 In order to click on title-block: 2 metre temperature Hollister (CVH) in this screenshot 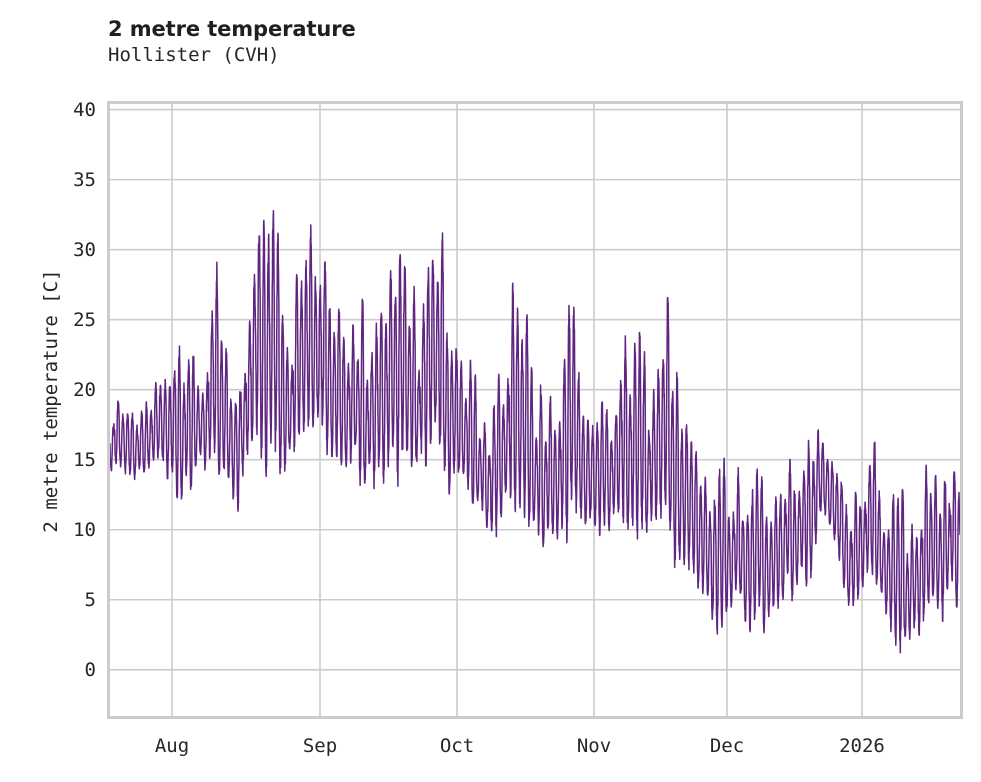, I will do `click(508, 42)`.